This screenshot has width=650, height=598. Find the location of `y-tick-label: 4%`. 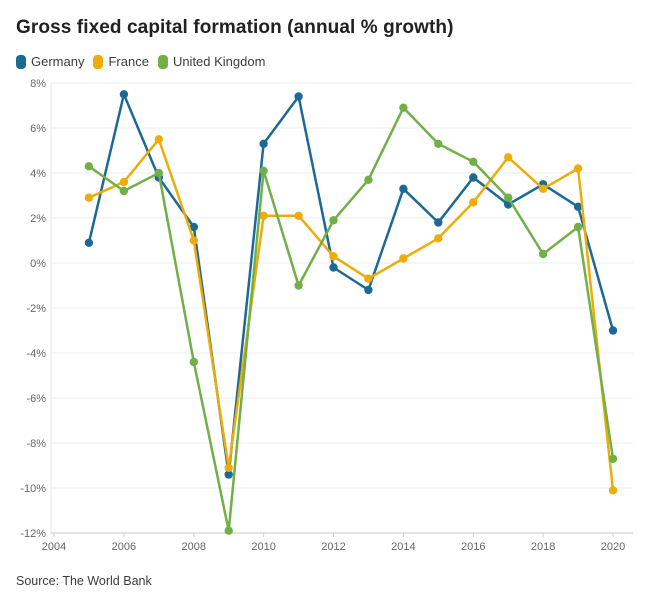

y-tick-label: 4% is located at coordinates (38, 174).